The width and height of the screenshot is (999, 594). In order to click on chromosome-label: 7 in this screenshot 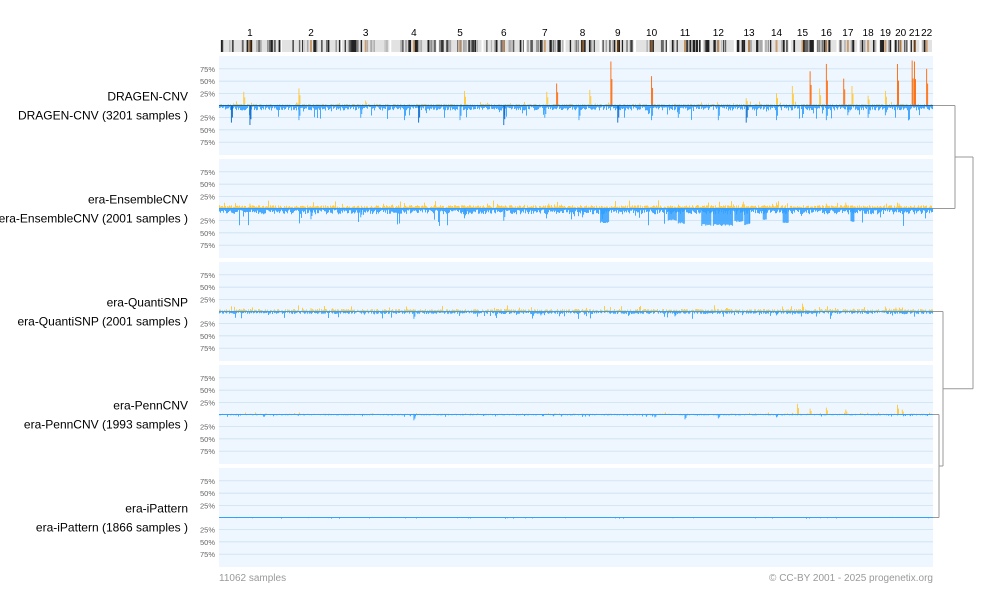, I will do `click(545, 33)`.